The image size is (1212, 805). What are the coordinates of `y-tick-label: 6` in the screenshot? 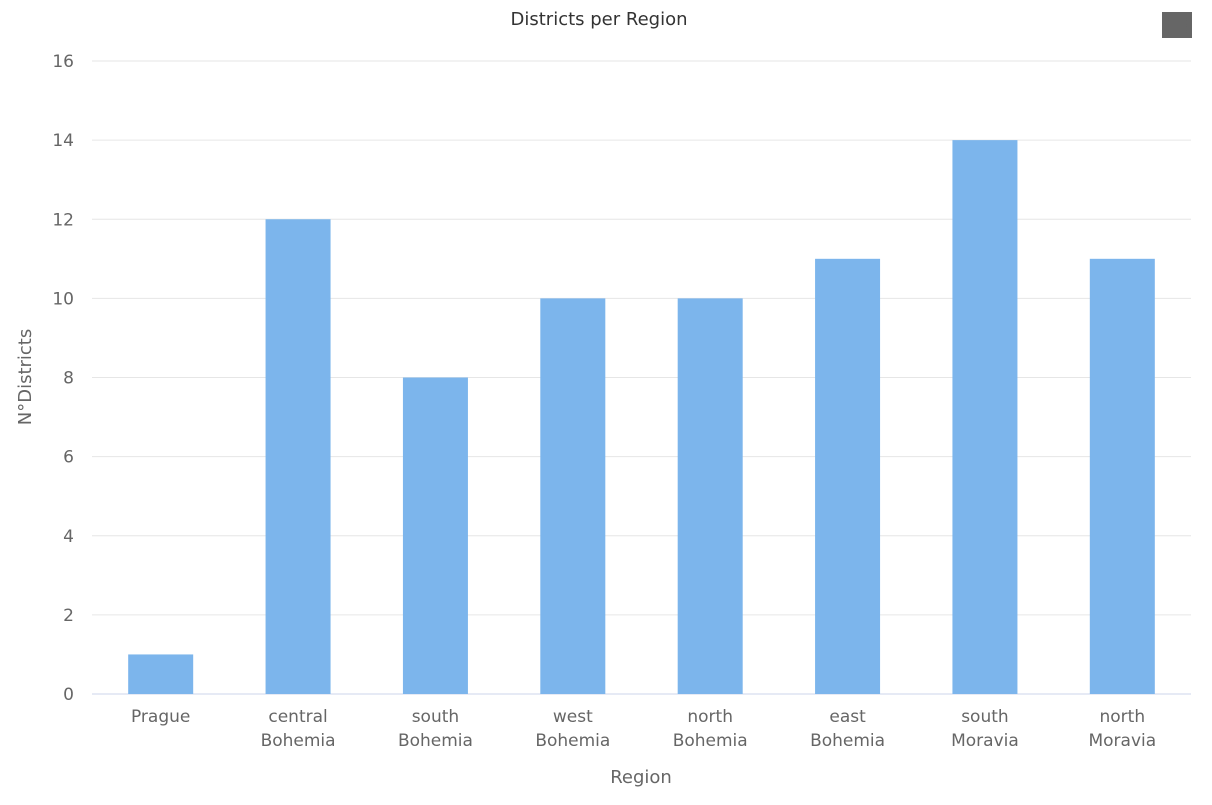 It's located at (68, 458).